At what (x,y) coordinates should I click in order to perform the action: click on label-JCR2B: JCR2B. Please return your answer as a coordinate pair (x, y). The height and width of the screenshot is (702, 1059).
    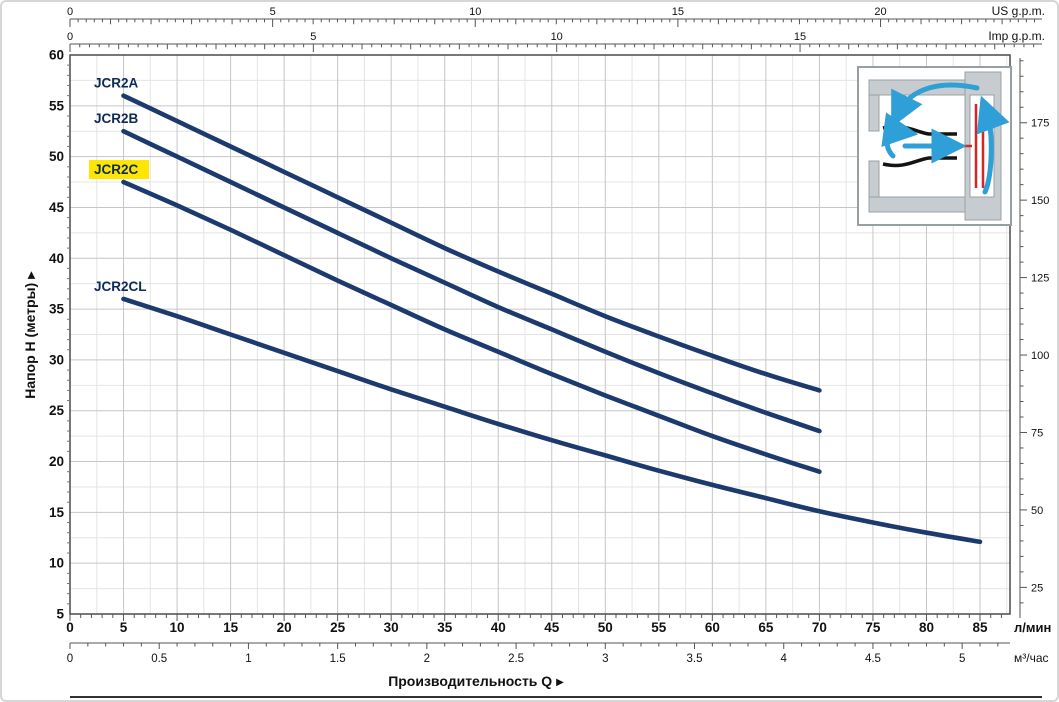
    Looking at the image, I should click on (116, 118).